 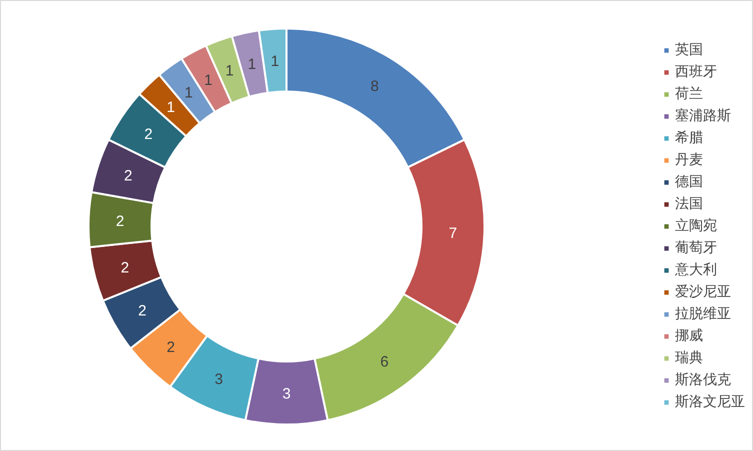 I want to click on legend-label: 法国, so click(x=689, y=204).